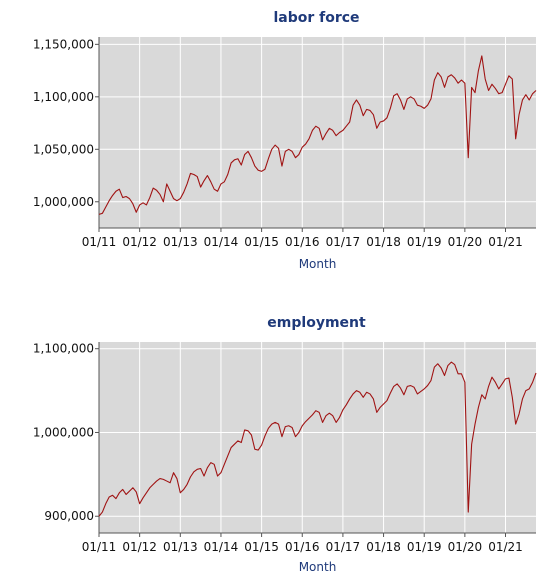 The image size is (551, 577). Describe the element at coordinates (139, 242) in the screenshot. I see `chart-1-xtick-label-1: 01/12` at that location.